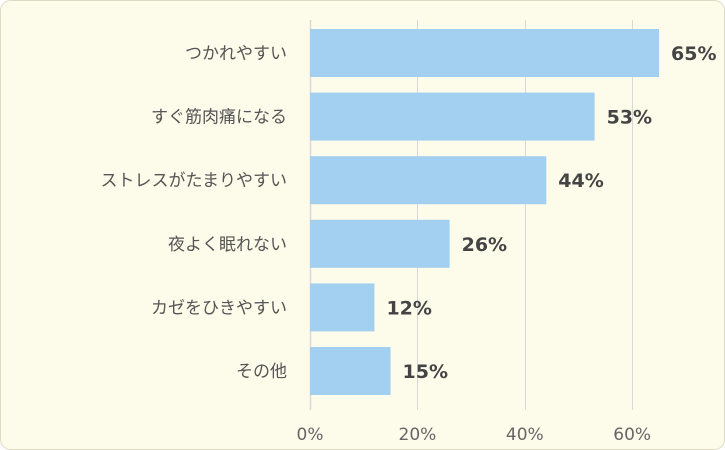 This screenshot has width=725, height=450. Describe the element at coordinates (418, 435) in the screenshot. I see `x-tick-label: 20%` at that location.